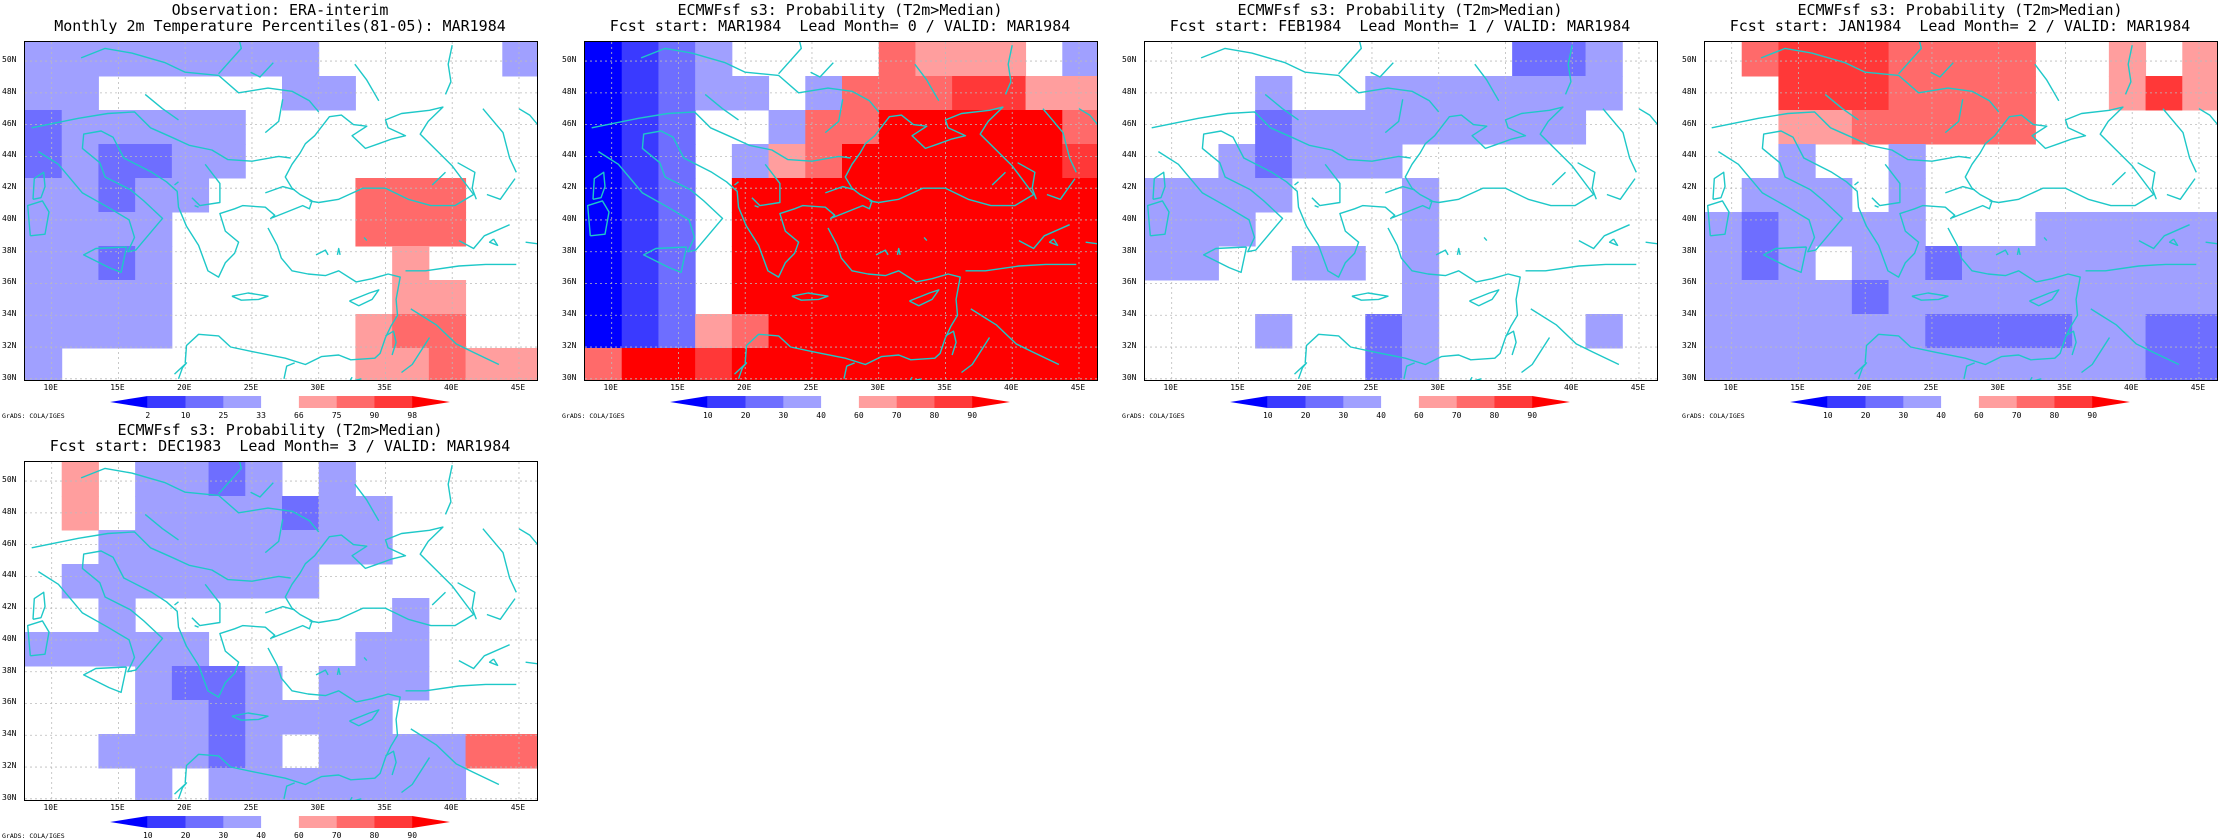  Describe the element at coordinates (1129, 123) in the screenshot. I see `lat-tick-label: 46N` at that location.